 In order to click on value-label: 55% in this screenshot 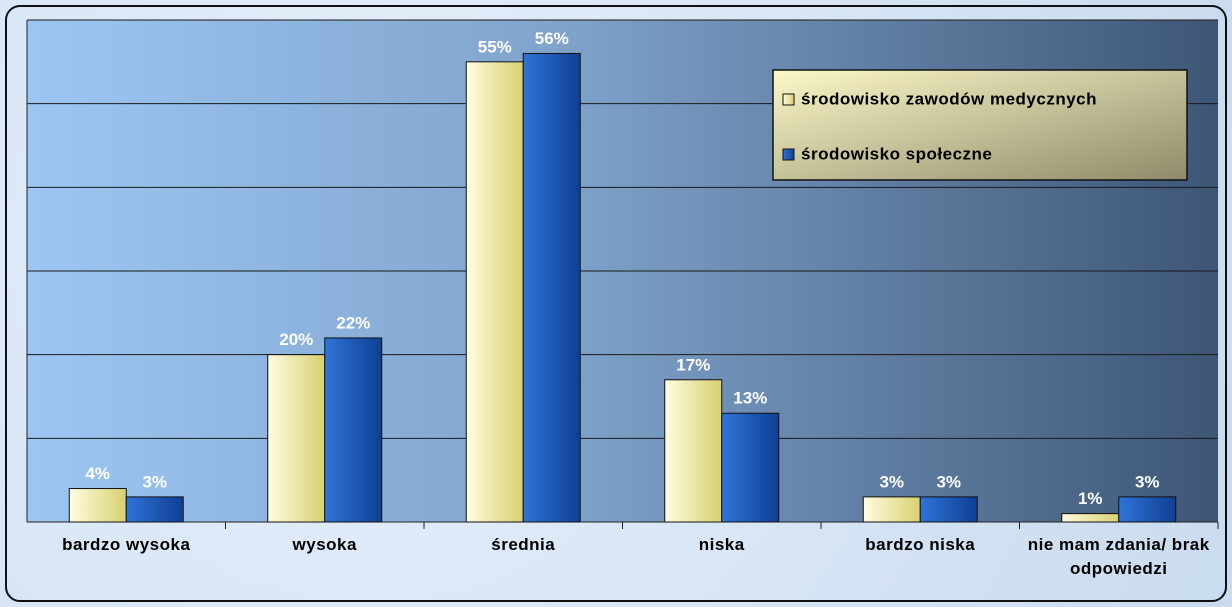, I will do `click(495, 46)`.